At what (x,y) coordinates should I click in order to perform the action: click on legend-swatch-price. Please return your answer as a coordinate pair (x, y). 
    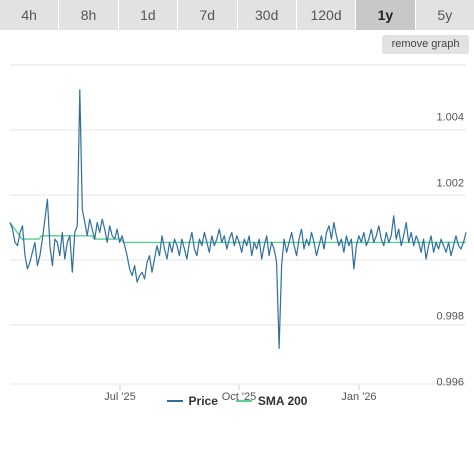
    Looking at the image, I should click on (174, 401).